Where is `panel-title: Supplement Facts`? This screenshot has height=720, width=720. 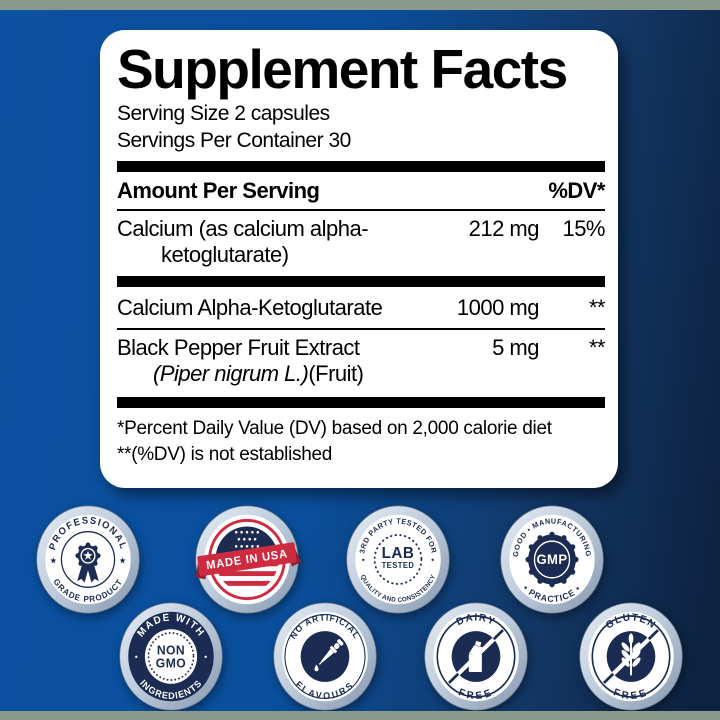 panel-title: Supplement Facts is located at coordinates (342, 69).